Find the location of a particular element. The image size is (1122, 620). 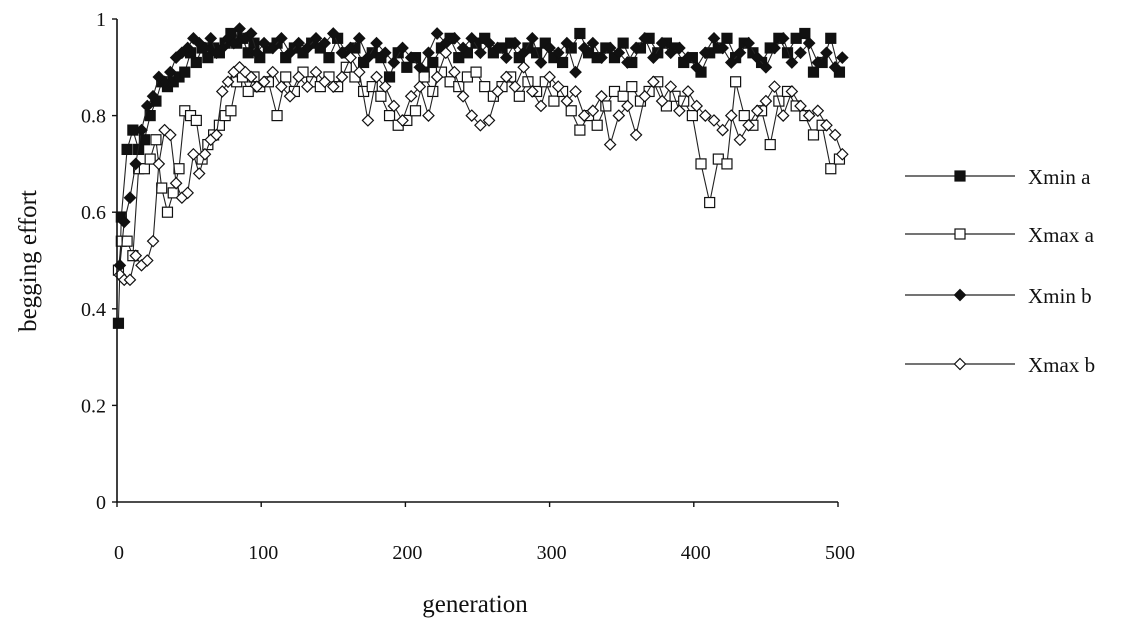

y-tick-label: 0.4 is located at coordinates (93, 310).